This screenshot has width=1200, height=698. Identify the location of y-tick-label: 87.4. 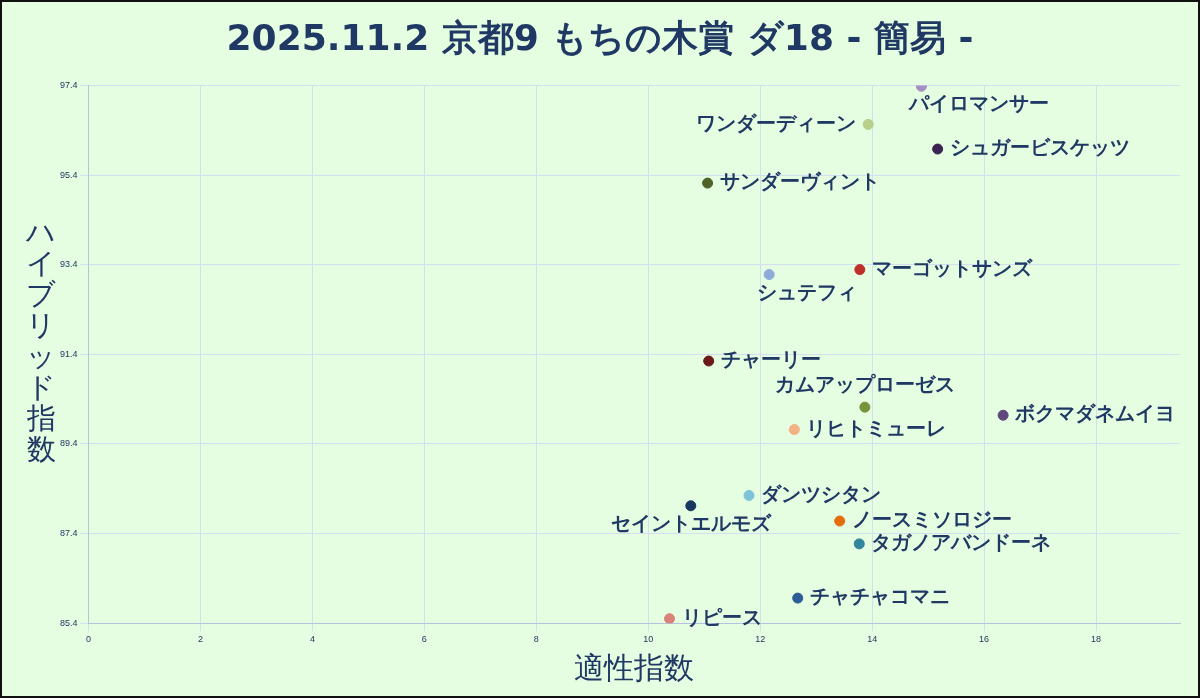
(68, 533).